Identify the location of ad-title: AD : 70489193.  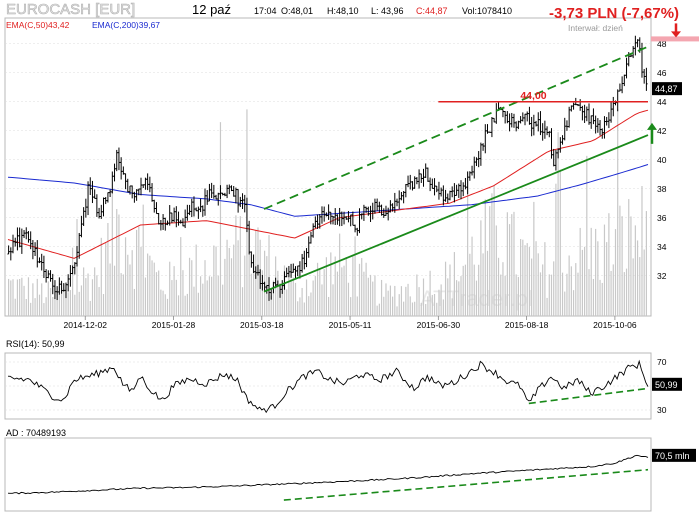
(36, 433).